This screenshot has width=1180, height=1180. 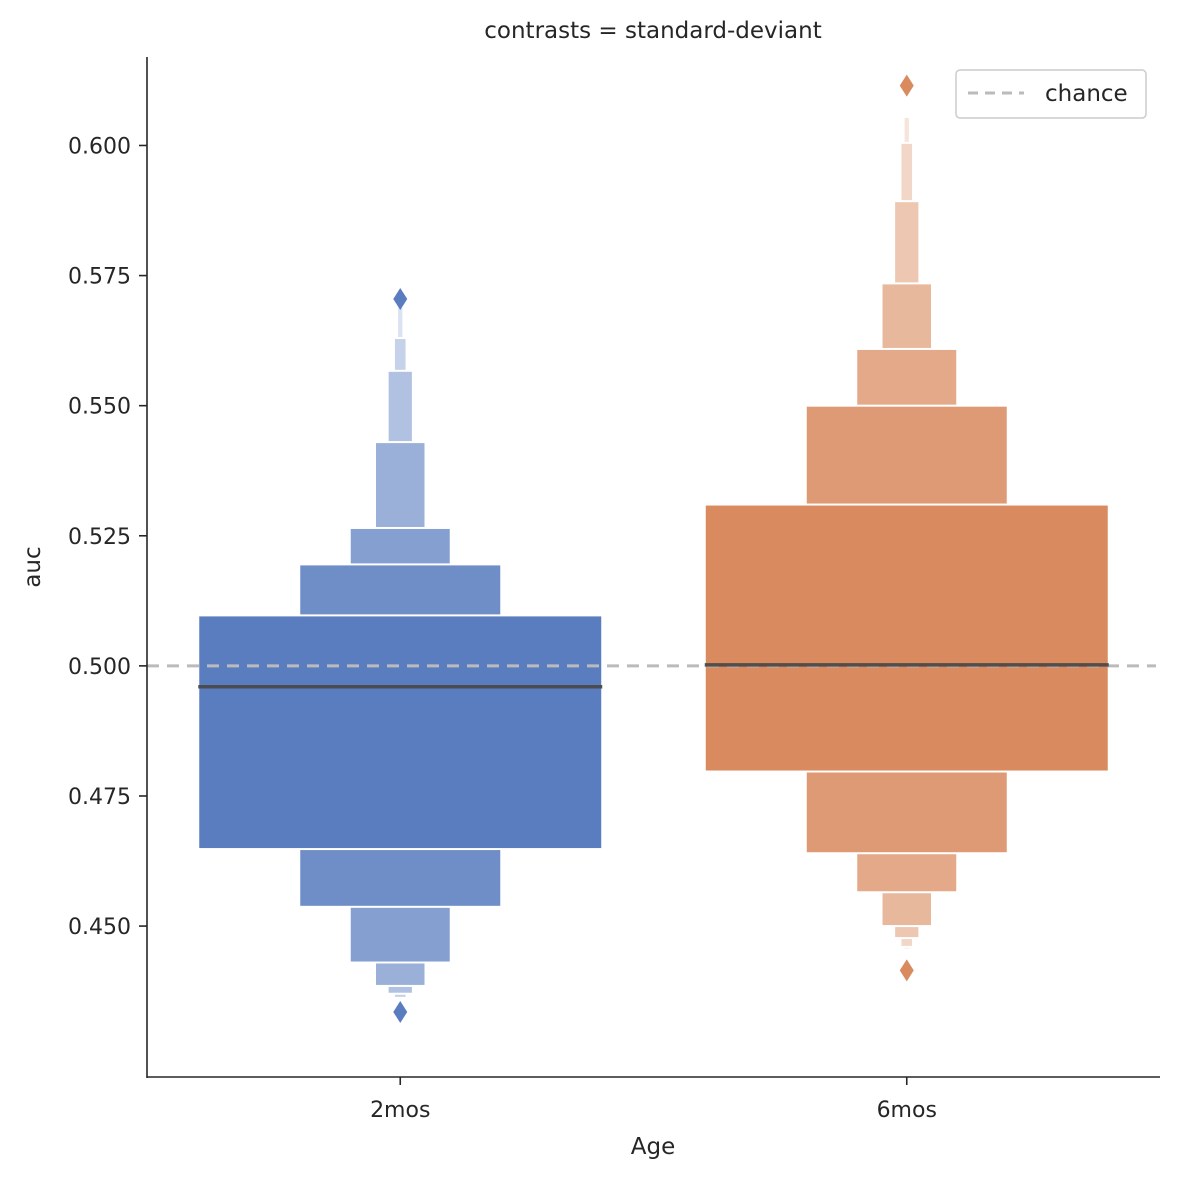 What do you see at coordinates (400, 1110) in the screenshot?
I see `x-tick-label: 2mos` at bounding box center [400, 1110].